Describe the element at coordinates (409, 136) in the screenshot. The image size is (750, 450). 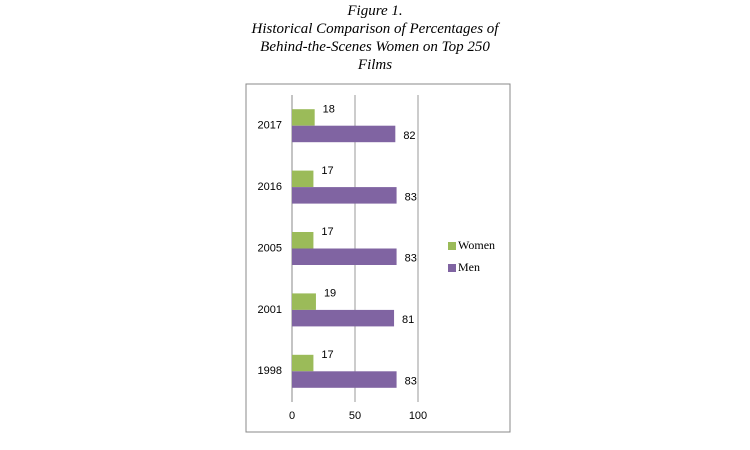
I see `data-label: 82` at that location.